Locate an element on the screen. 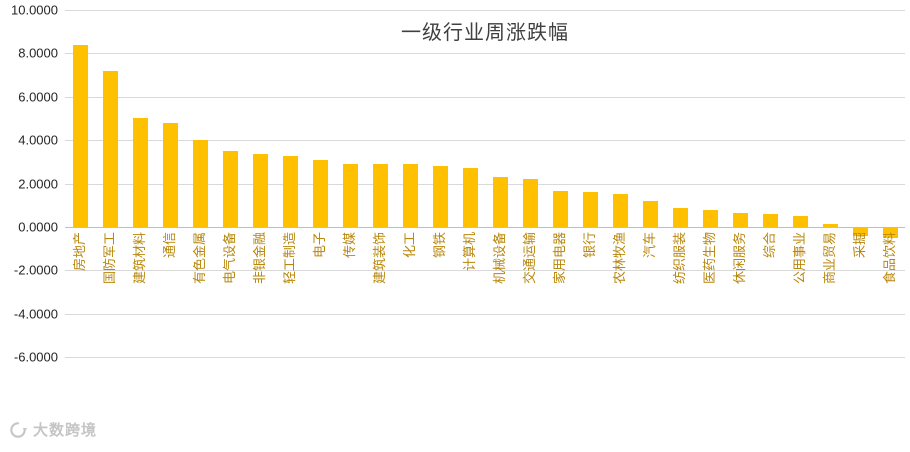 This screenshot has width=910, height=452. x-axis-category-label: 汽车 is located at coordinates (649, 244).